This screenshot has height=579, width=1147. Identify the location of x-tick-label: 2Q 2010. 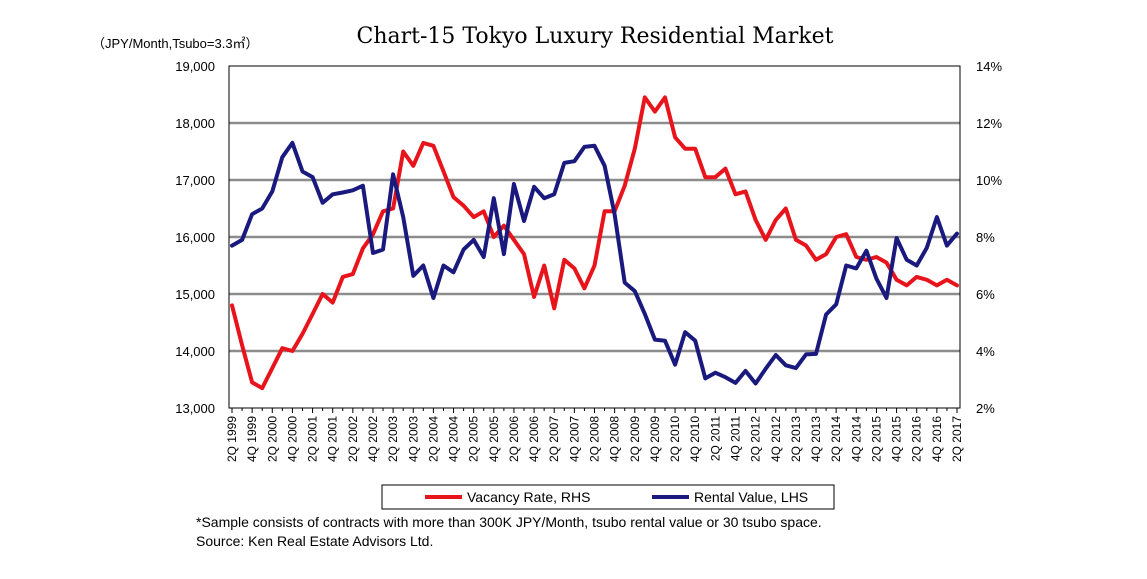
(675, 439).